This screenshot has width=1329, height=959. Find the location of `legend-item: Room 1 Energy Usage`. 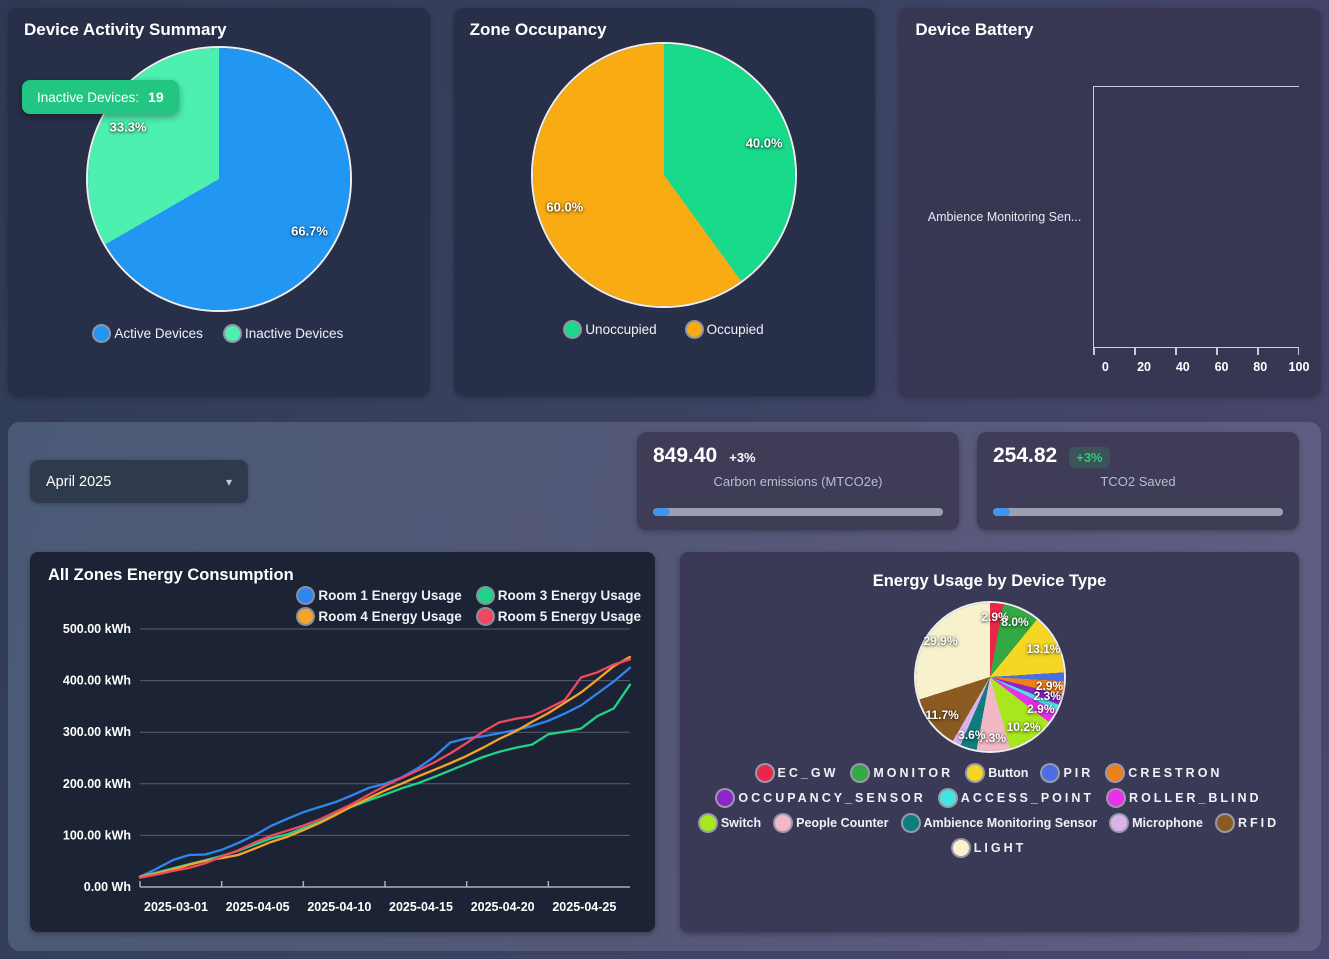

legend-item: Room 1 Energy Usage is located at coordinates (380, 595).